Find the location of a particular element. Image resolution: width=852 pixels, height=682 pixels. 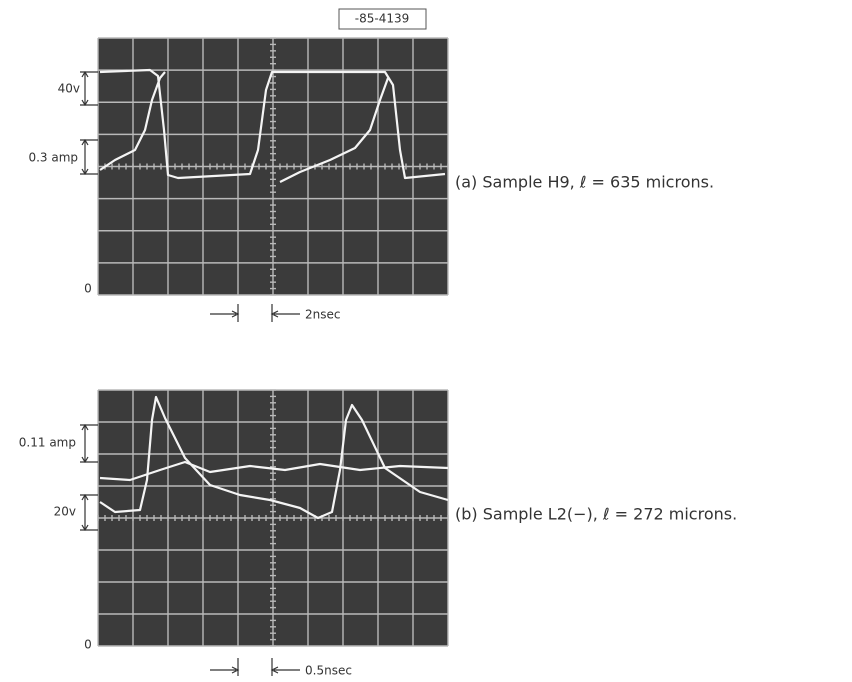

stamp-box is located at coordinates (382, 19).